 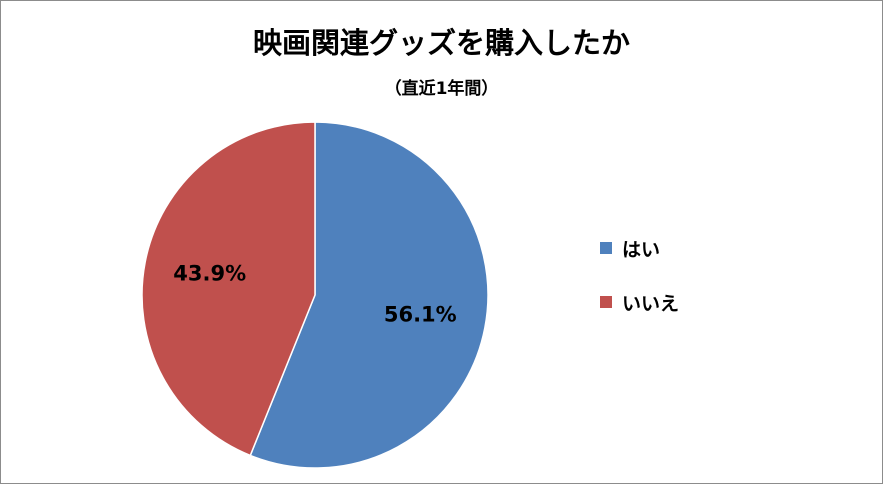 I want to click on legend-item-yes: はい, so click(x=639, y=248).